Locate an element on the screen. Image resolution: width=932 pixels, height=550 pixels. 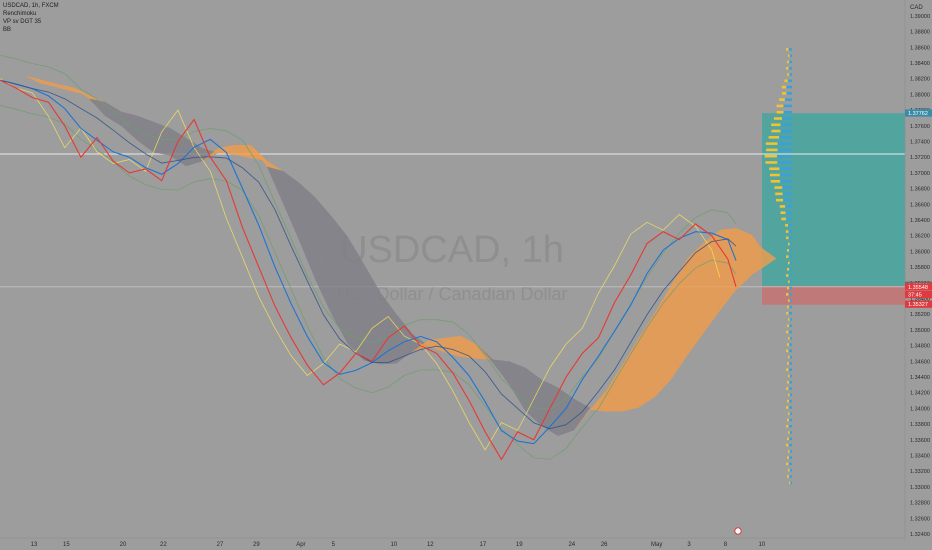
indicator-legend-vp: VP sv DGT 35 is located at coordinates (22, 22).